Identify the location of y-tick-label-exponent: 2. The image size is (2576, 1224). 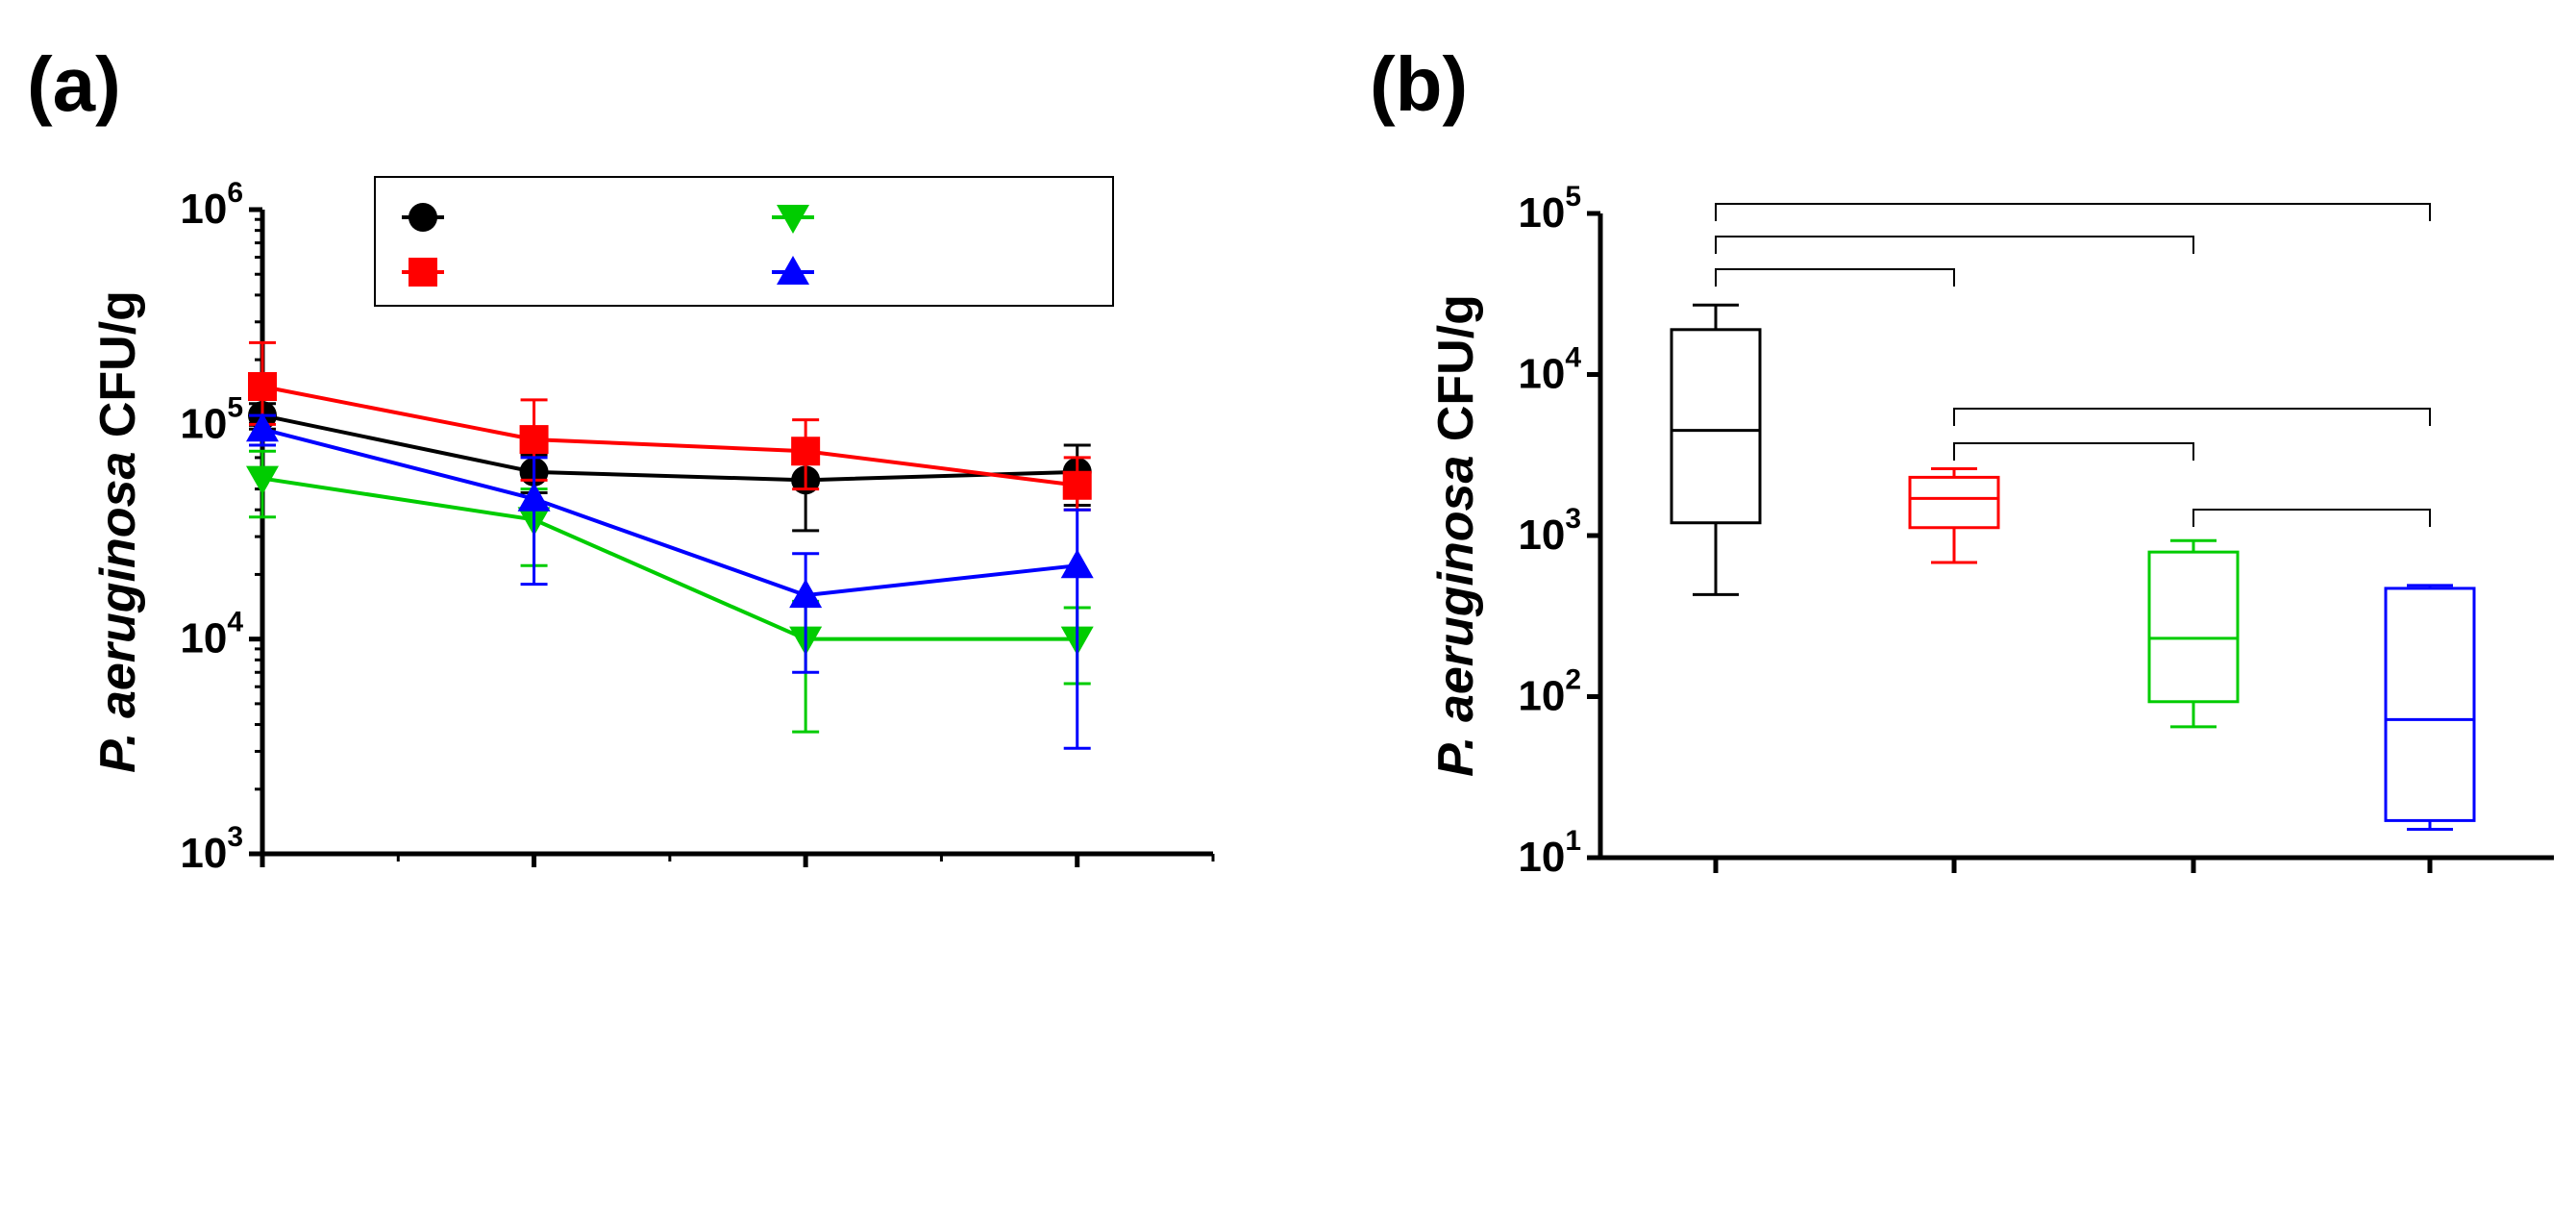
(1573, 680).